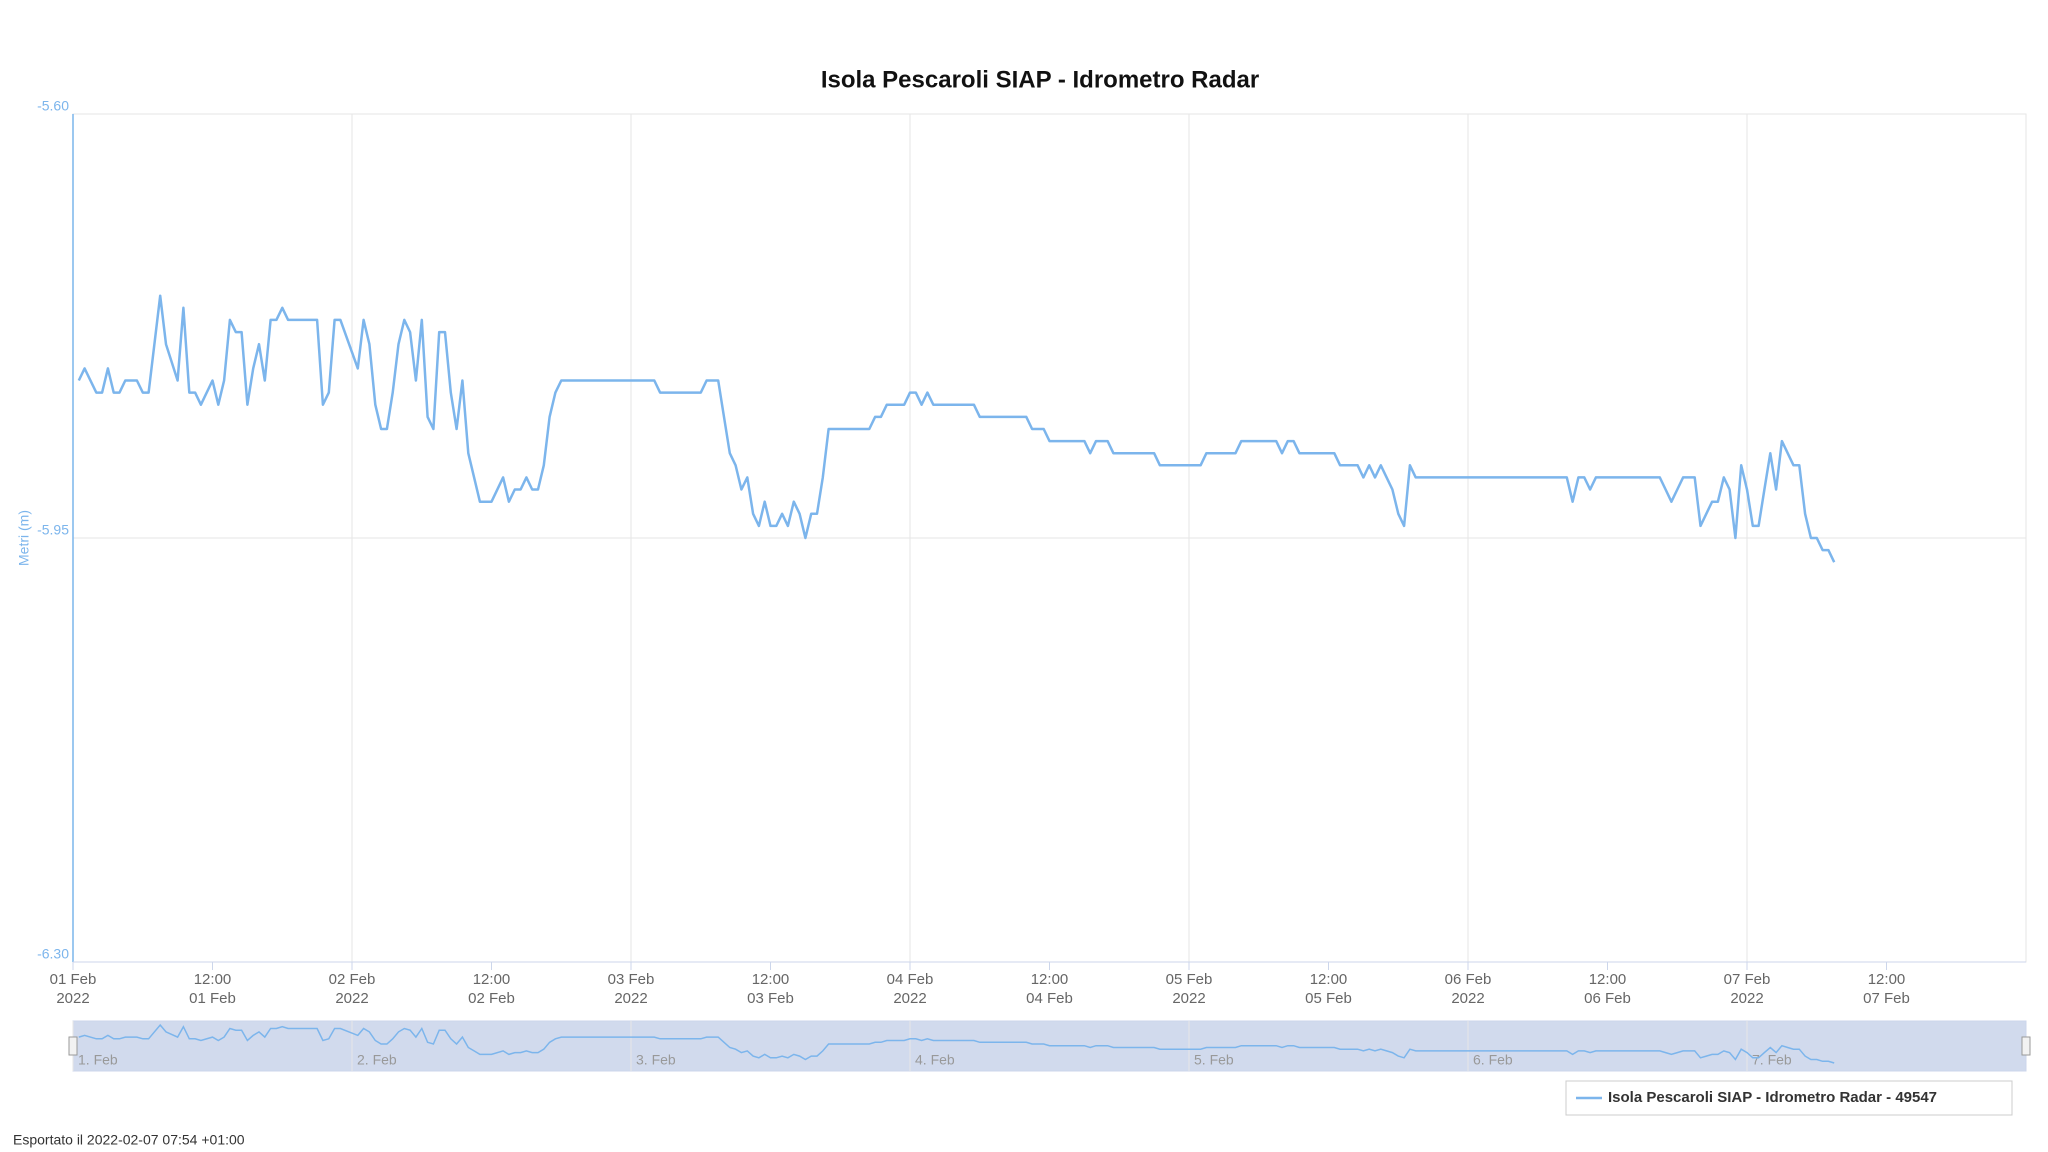  What do you see at coordinates (129, 1140) in the screenshot?
I see `footer: Esportato il 2022-02-07 07:54 +01:00` at bounding box center [129, 1140].